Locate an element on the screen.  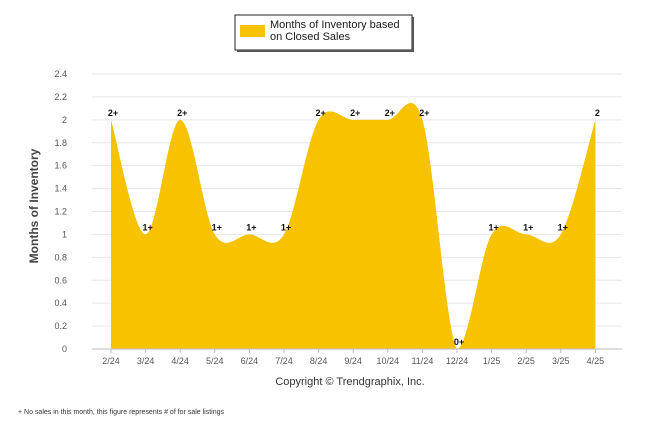
x-tick-label: 5/24 is located at coordinates (215, 361).